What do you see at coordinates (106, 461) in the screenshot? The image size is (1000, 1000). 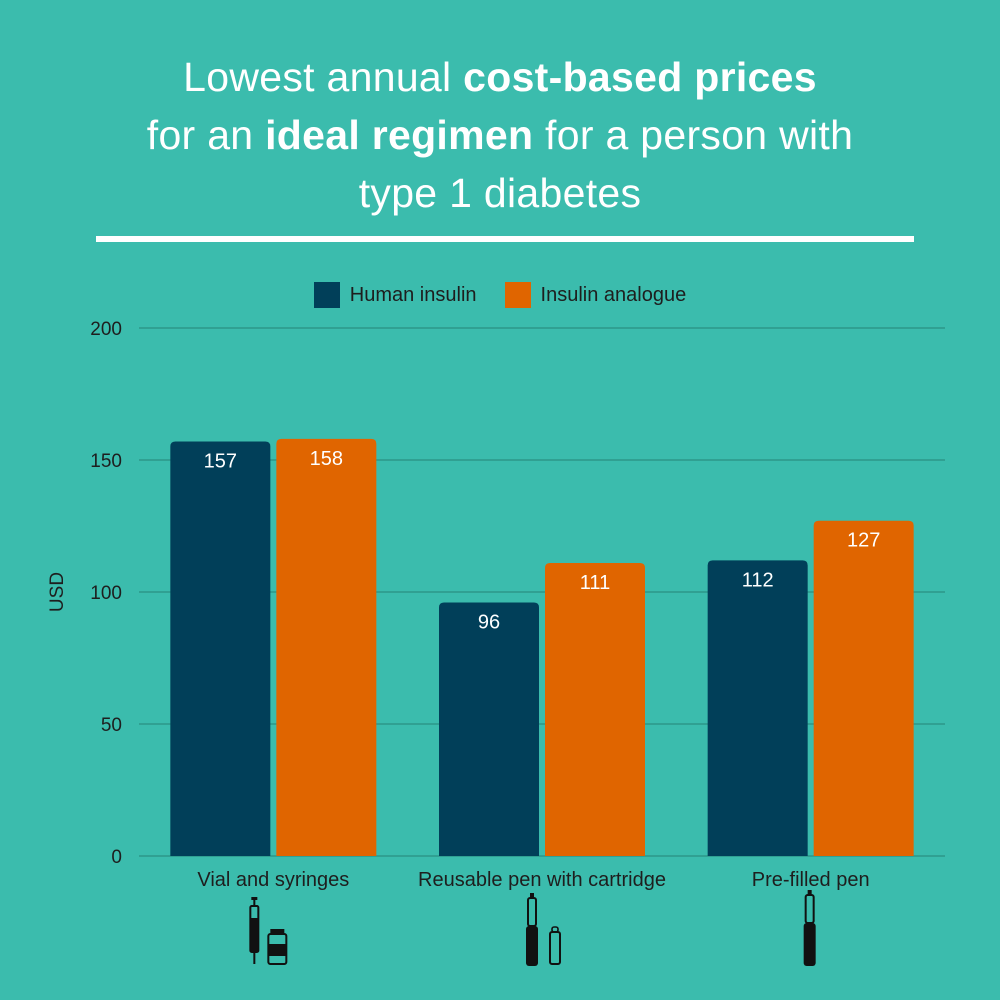 I see `y-tick-label: 150` at bounding box center [106, 461].